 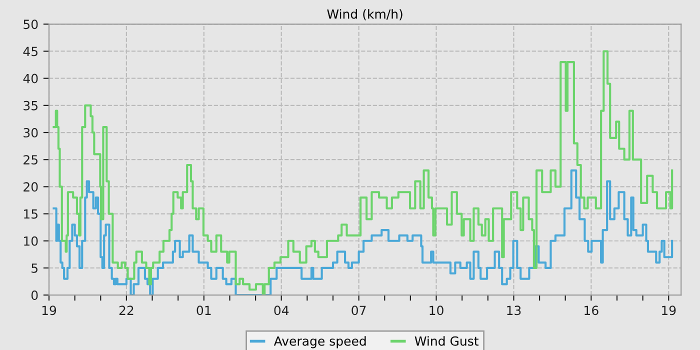 I want to click on y-tick-label: 0, so click(x=34, y=295).